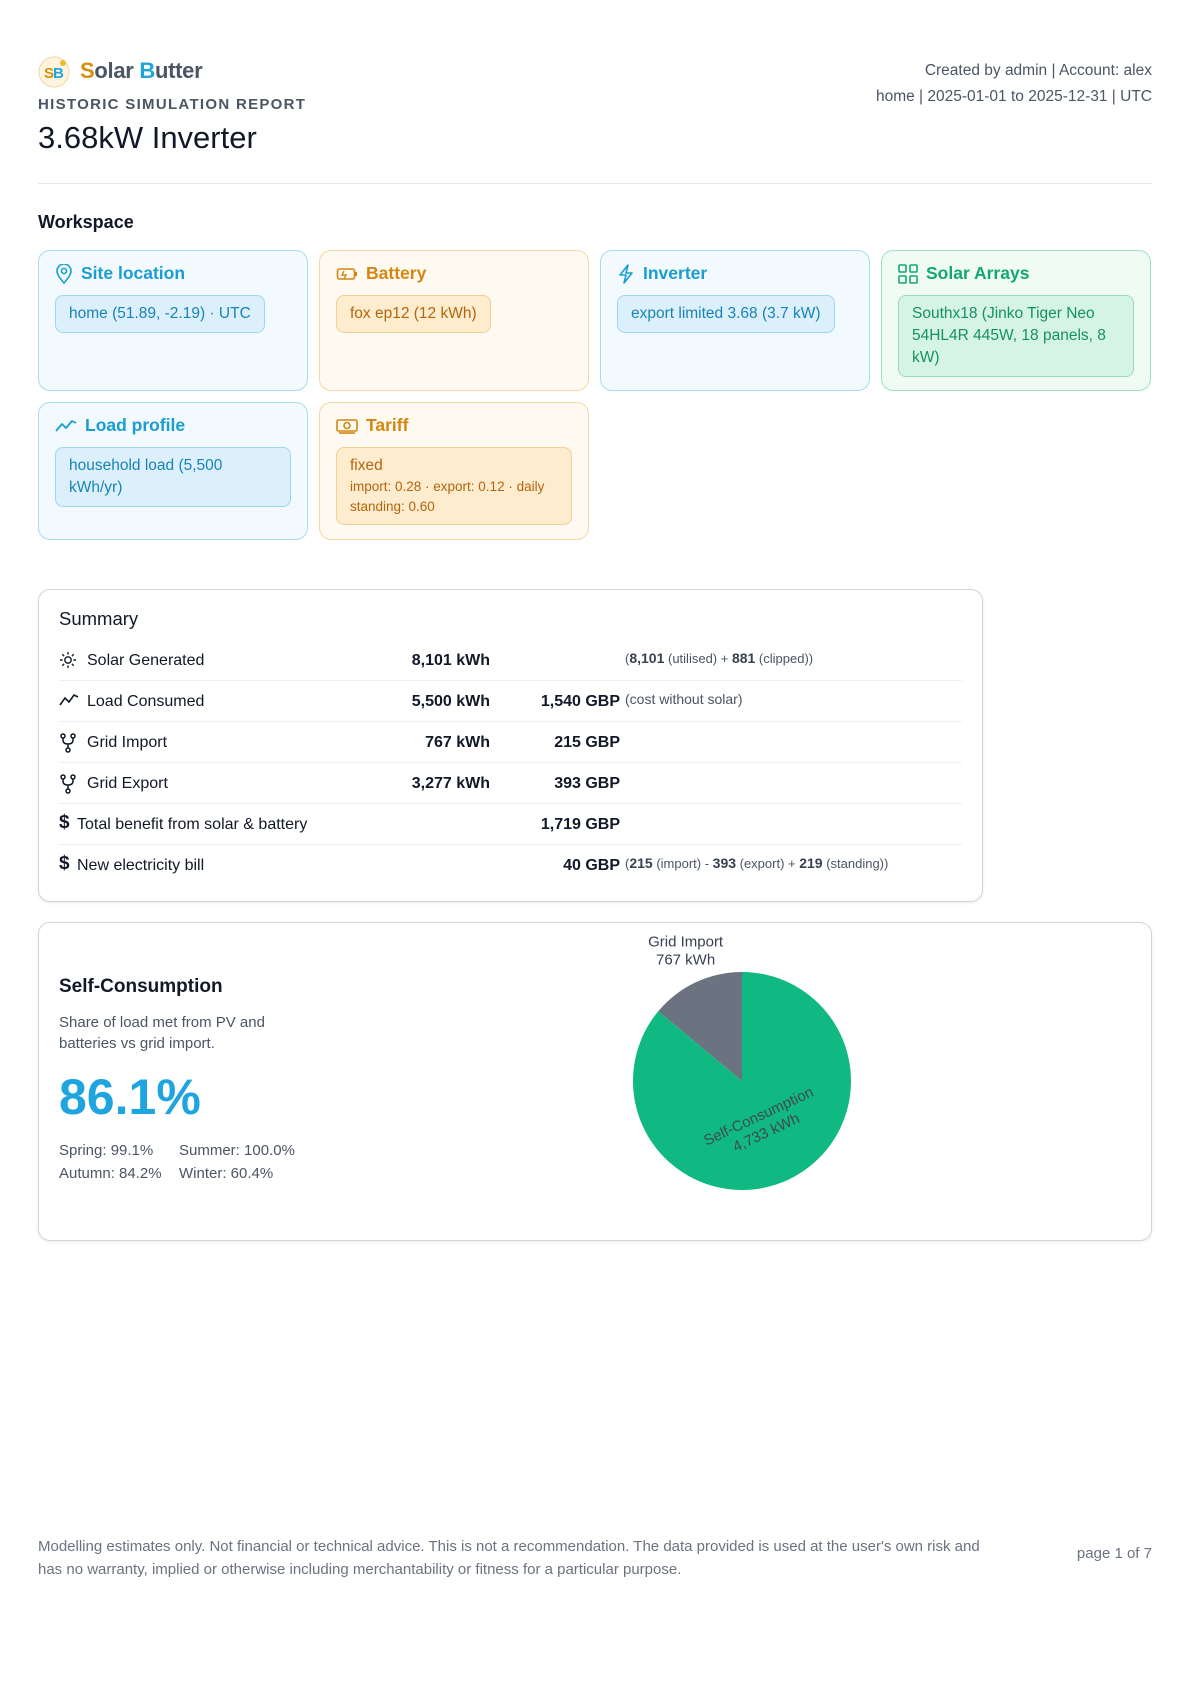  What do you see at coordinates (226, 1173) in the screenshot?
I see `season-stat: Winter: 60.4%` at bounding box center [226, 1173].